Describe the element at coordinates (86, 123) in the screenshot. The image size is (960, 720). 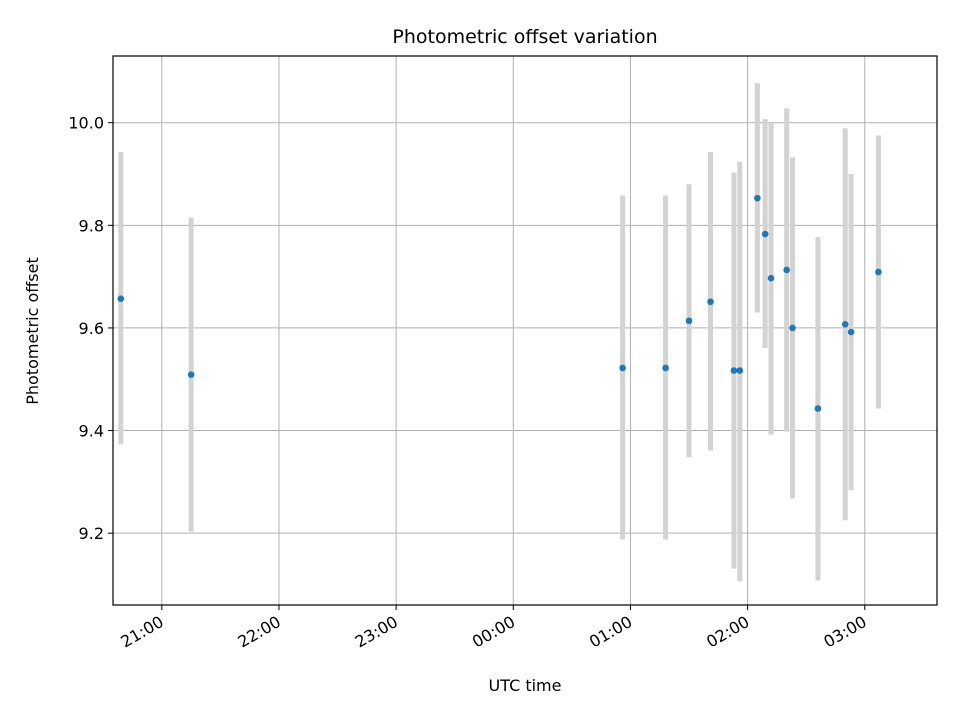
I see `y-tick-label: 10.0` at that location.